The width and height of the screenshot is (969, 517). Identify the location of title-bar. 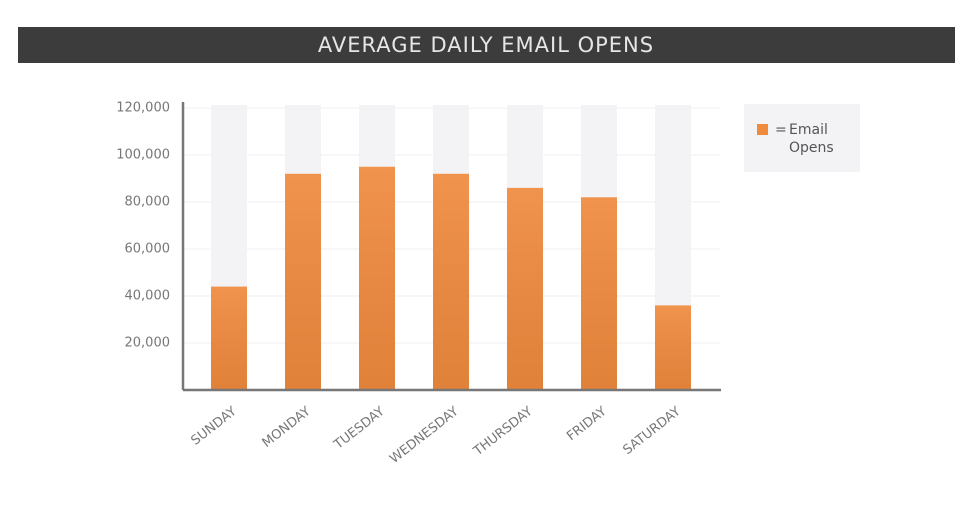
(486, 45).